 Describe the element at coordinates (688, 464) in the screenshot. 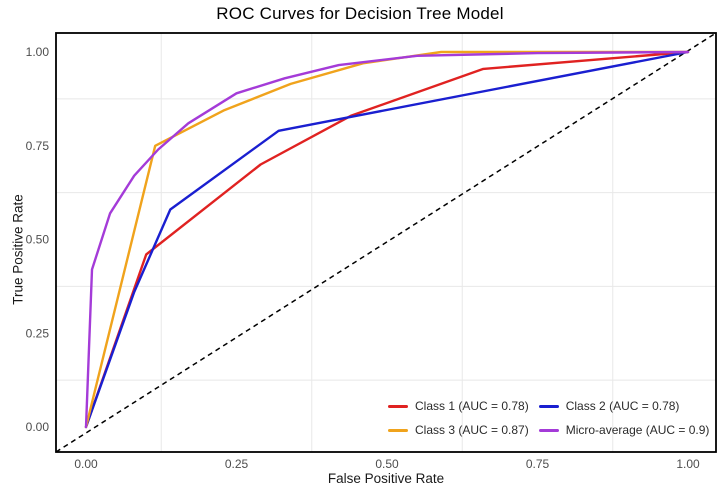

I see `x-tick-label: 1.00` at that location.